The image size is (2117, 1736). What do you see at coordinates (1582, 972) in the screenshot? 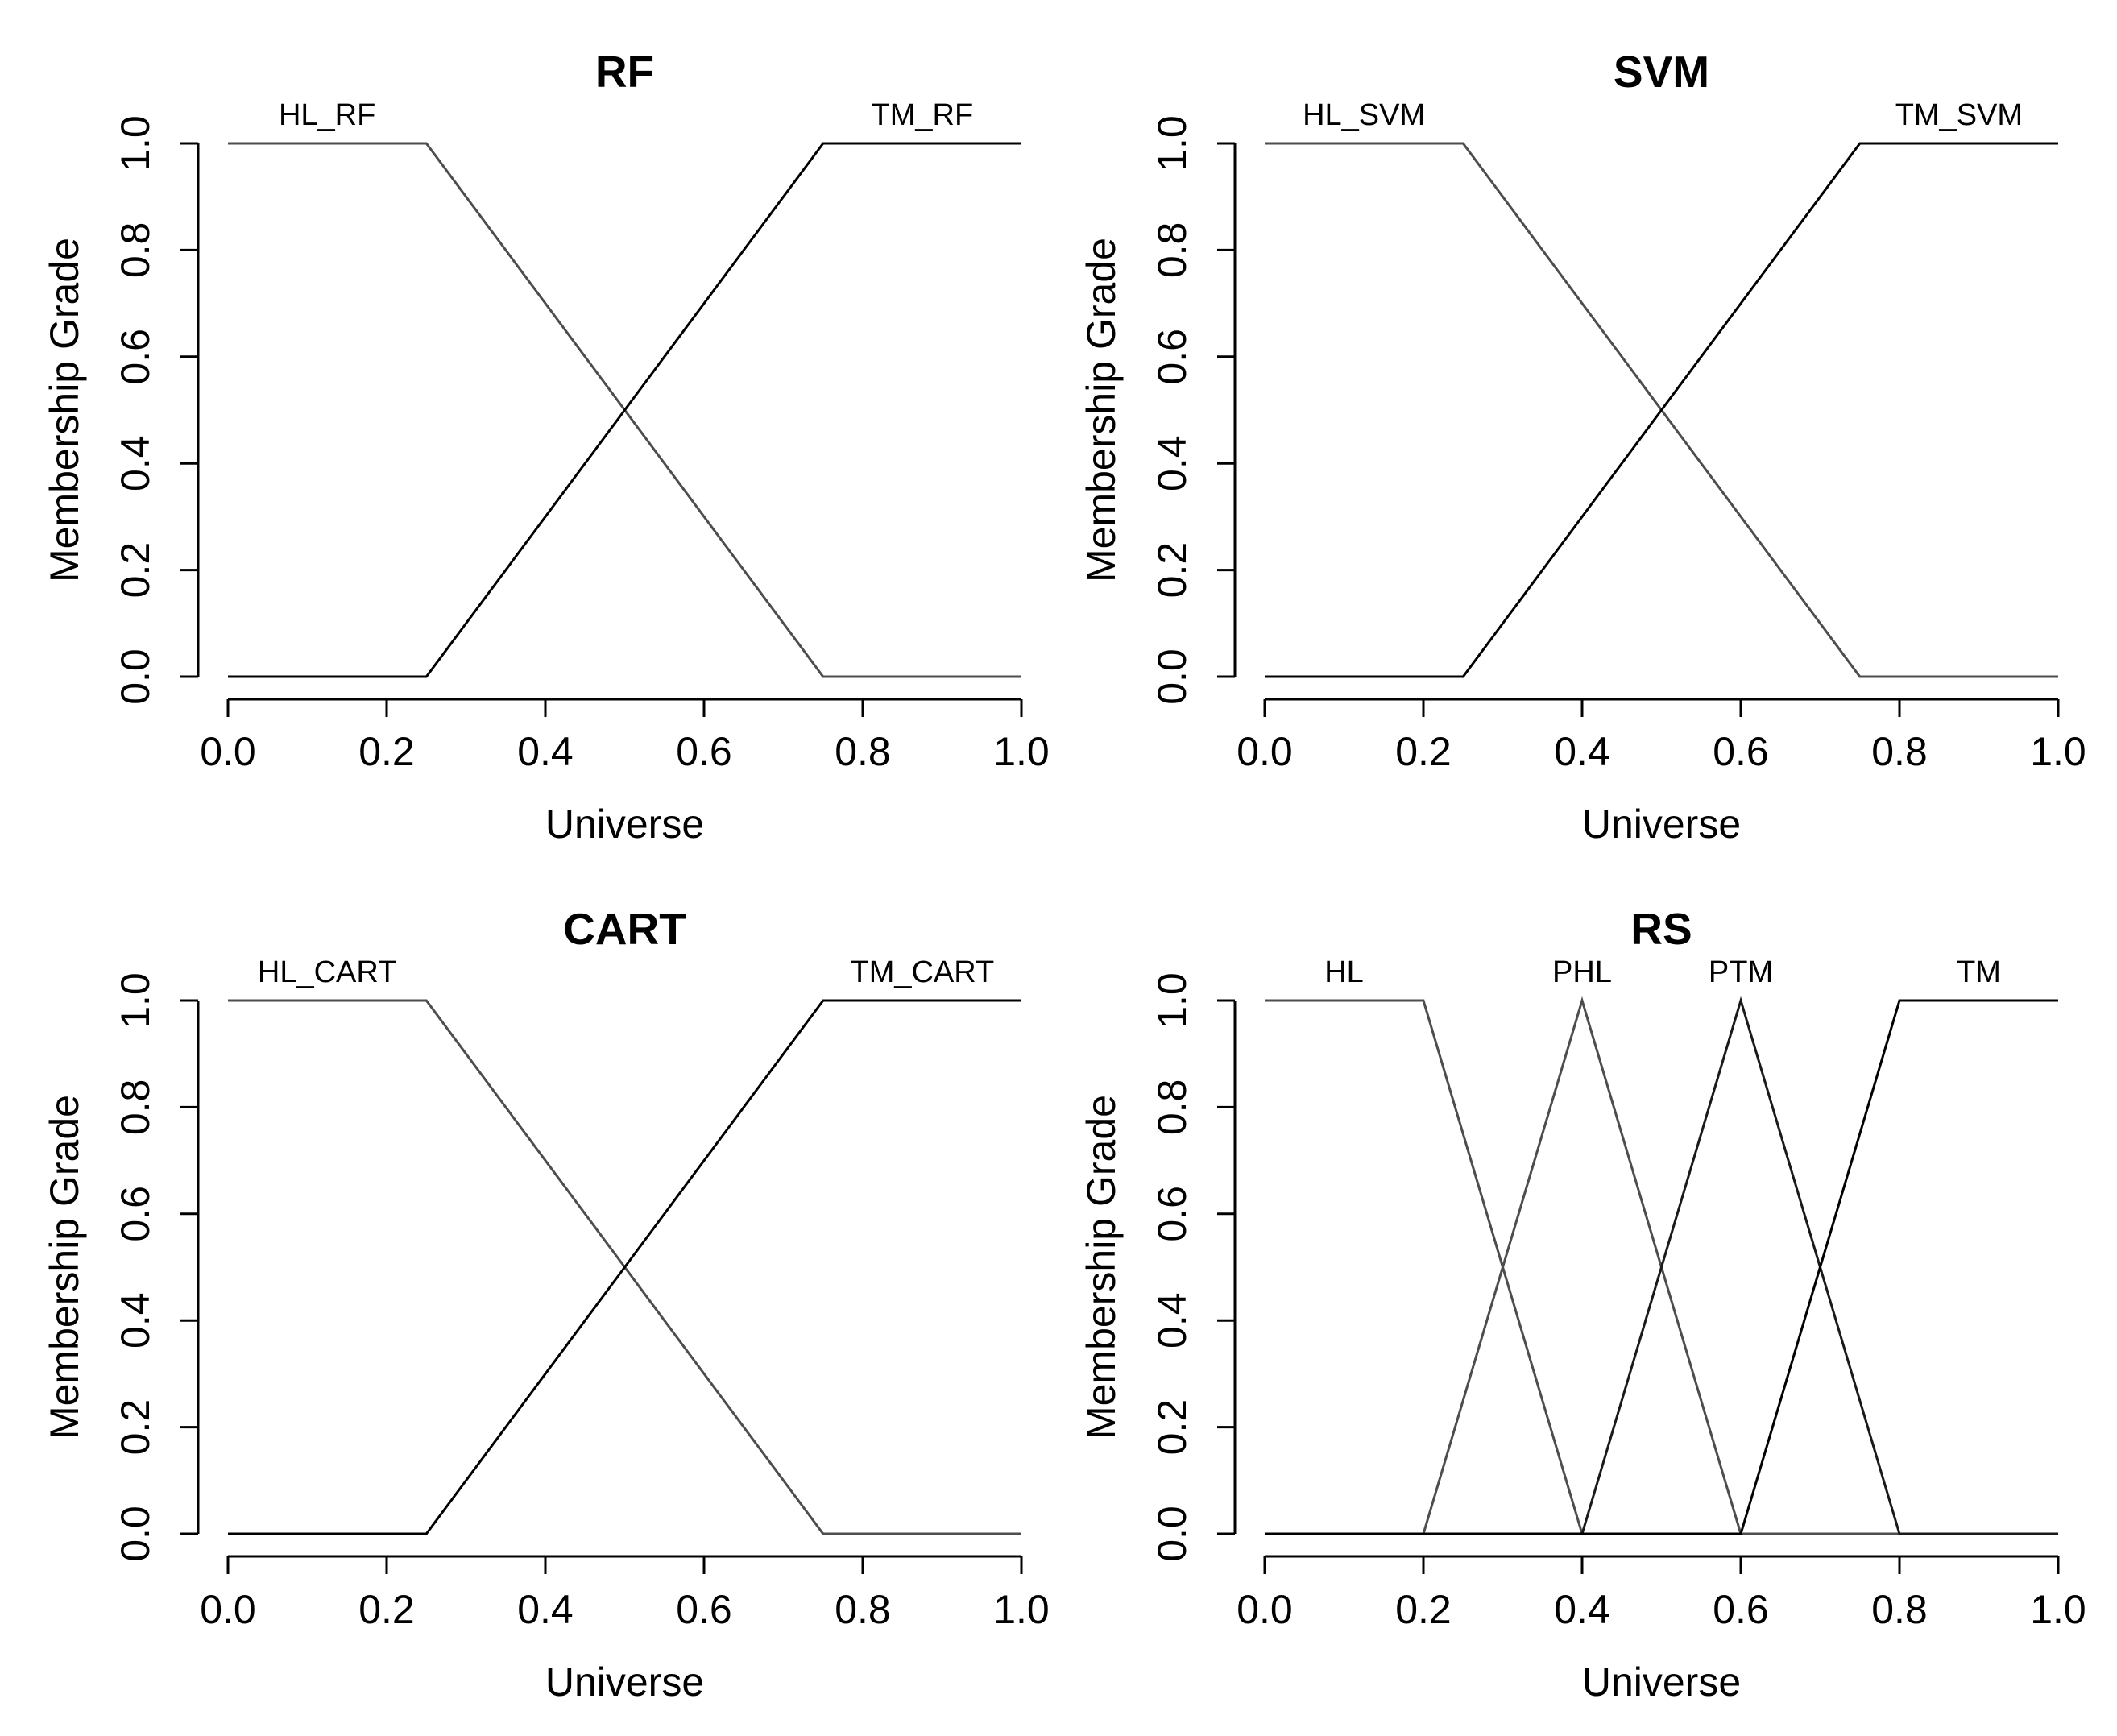
I see `series-label: PHL` at bounding box center [1582, 972].